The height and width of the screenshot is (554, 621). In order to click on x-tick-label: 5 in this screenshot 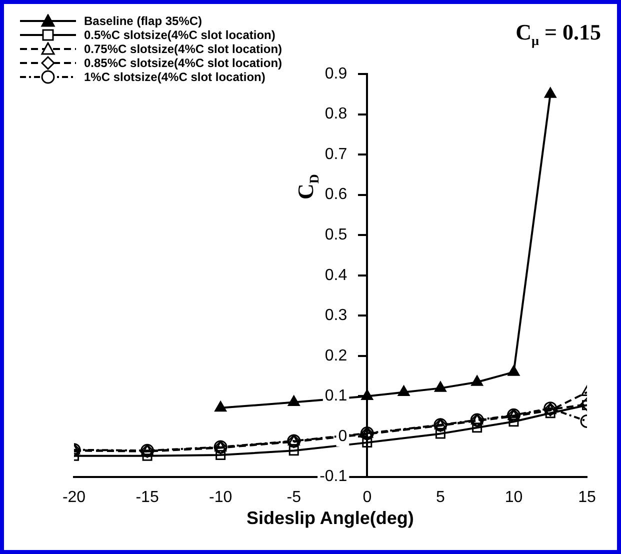, I will do `click(440, 497)`.